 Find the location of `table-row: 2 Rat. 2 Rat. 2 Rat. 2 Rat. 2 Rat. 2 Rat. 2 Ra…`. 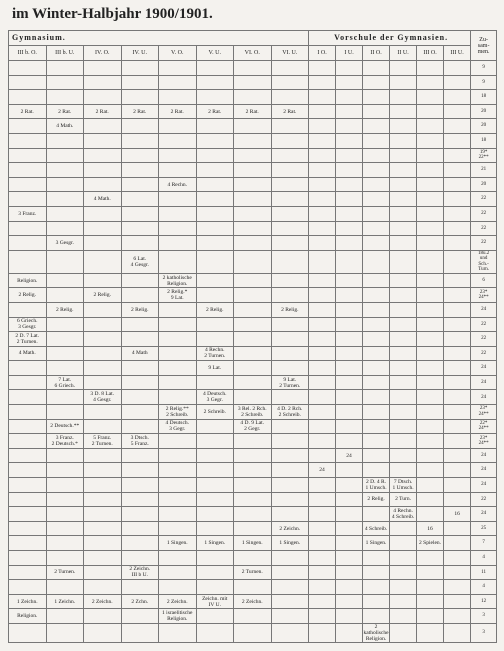

table-row: 2 Rat. 2 Rat. 2 Rat. 2 Rat. 2 Rat. 2 Rat. 2 Ra… is located at coordinates (253, 111).